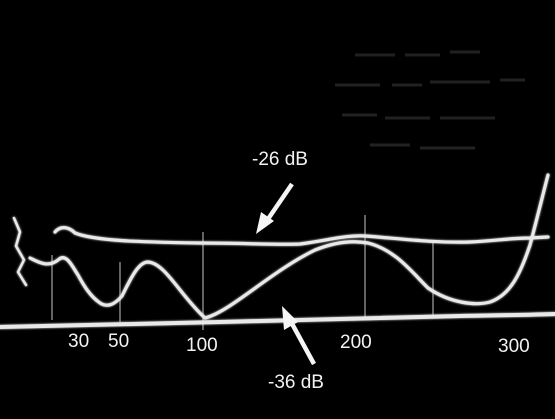 Image resolution: width=555 pixels, height=419 pixels. What do you see at coordinates (202, 345) in the screenshot?
I see `x-tick-100: 100` at bounding box center [202, 345].